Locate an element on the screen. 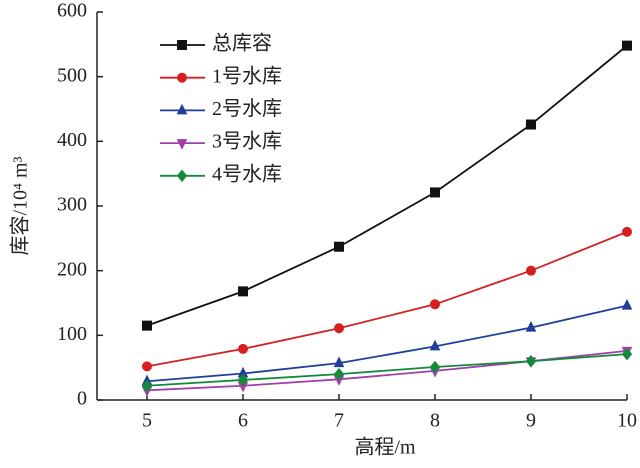 The width and height of the screenshot is (640, 468). x-axis-label: 高程/m is located at coordinates (385, 447).